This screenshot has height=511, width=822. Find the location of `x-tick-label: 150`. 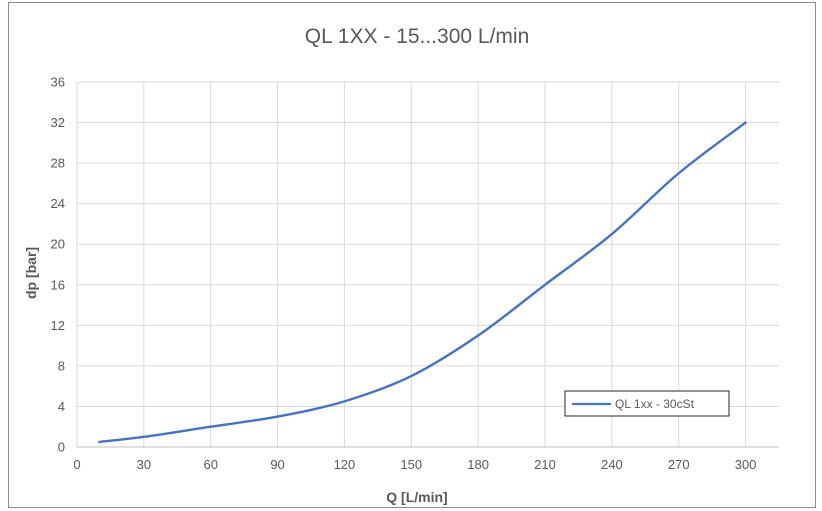

x-tick-label: 150 is located at coordinates (411, 464).